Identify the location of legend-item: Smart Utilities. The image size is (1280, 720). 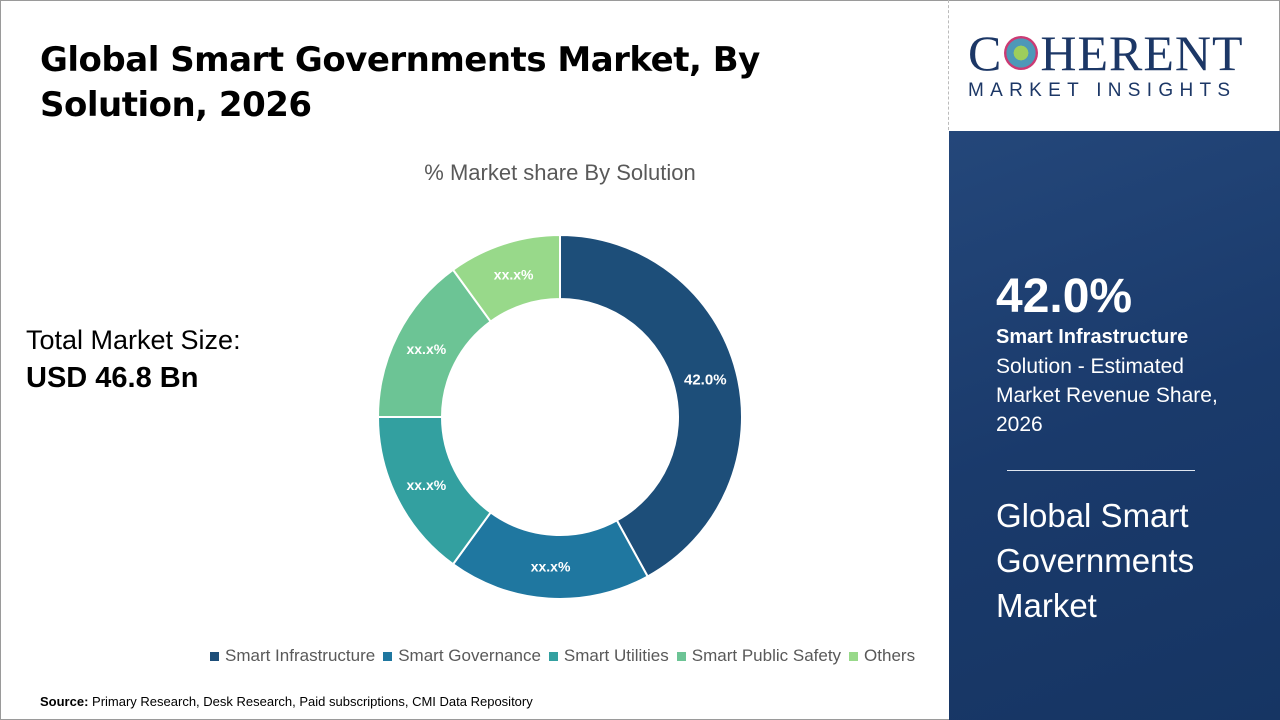
(608, 656).